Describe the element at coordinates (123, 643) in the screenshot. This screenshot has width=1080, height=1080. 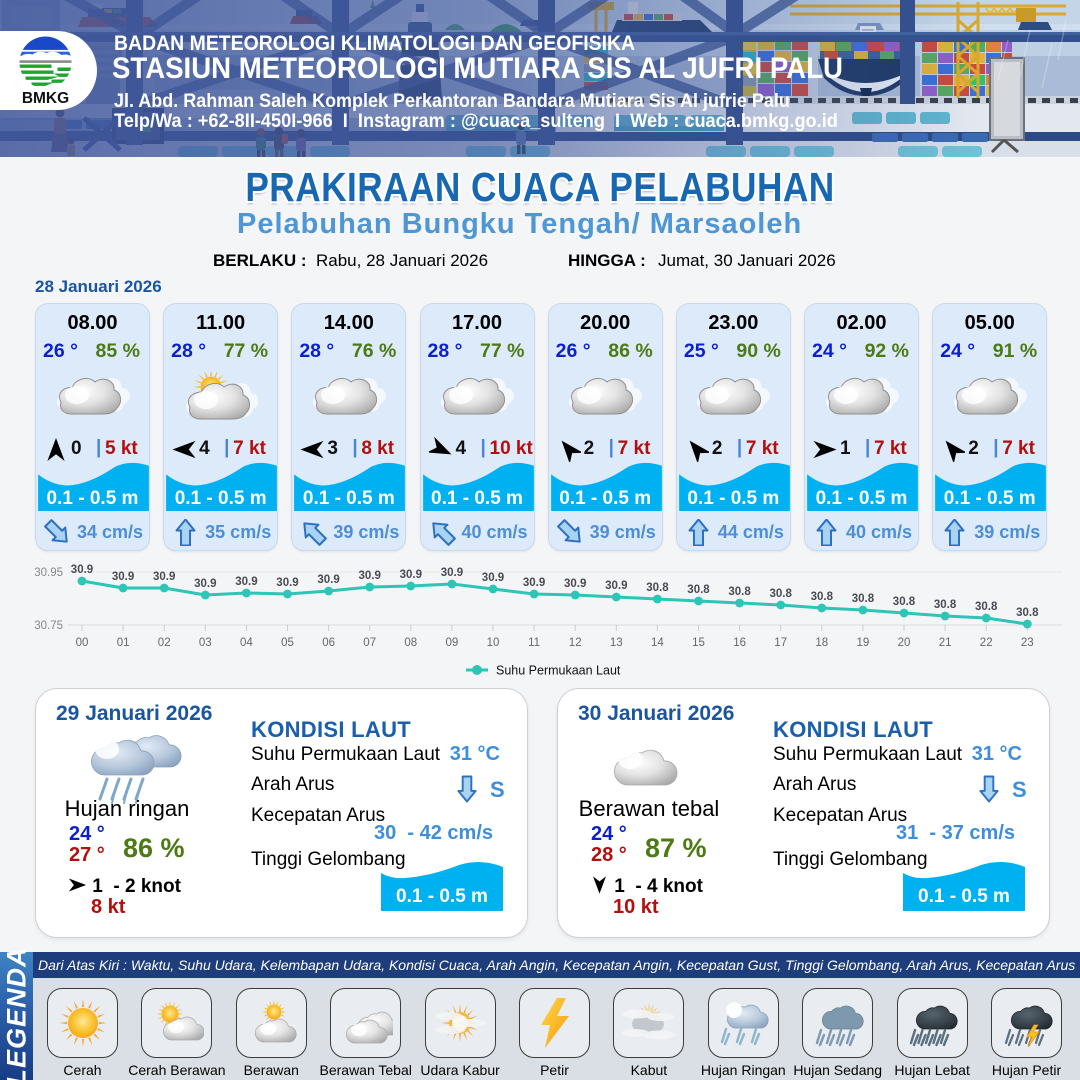
I see `svg-text: 01` at that location.